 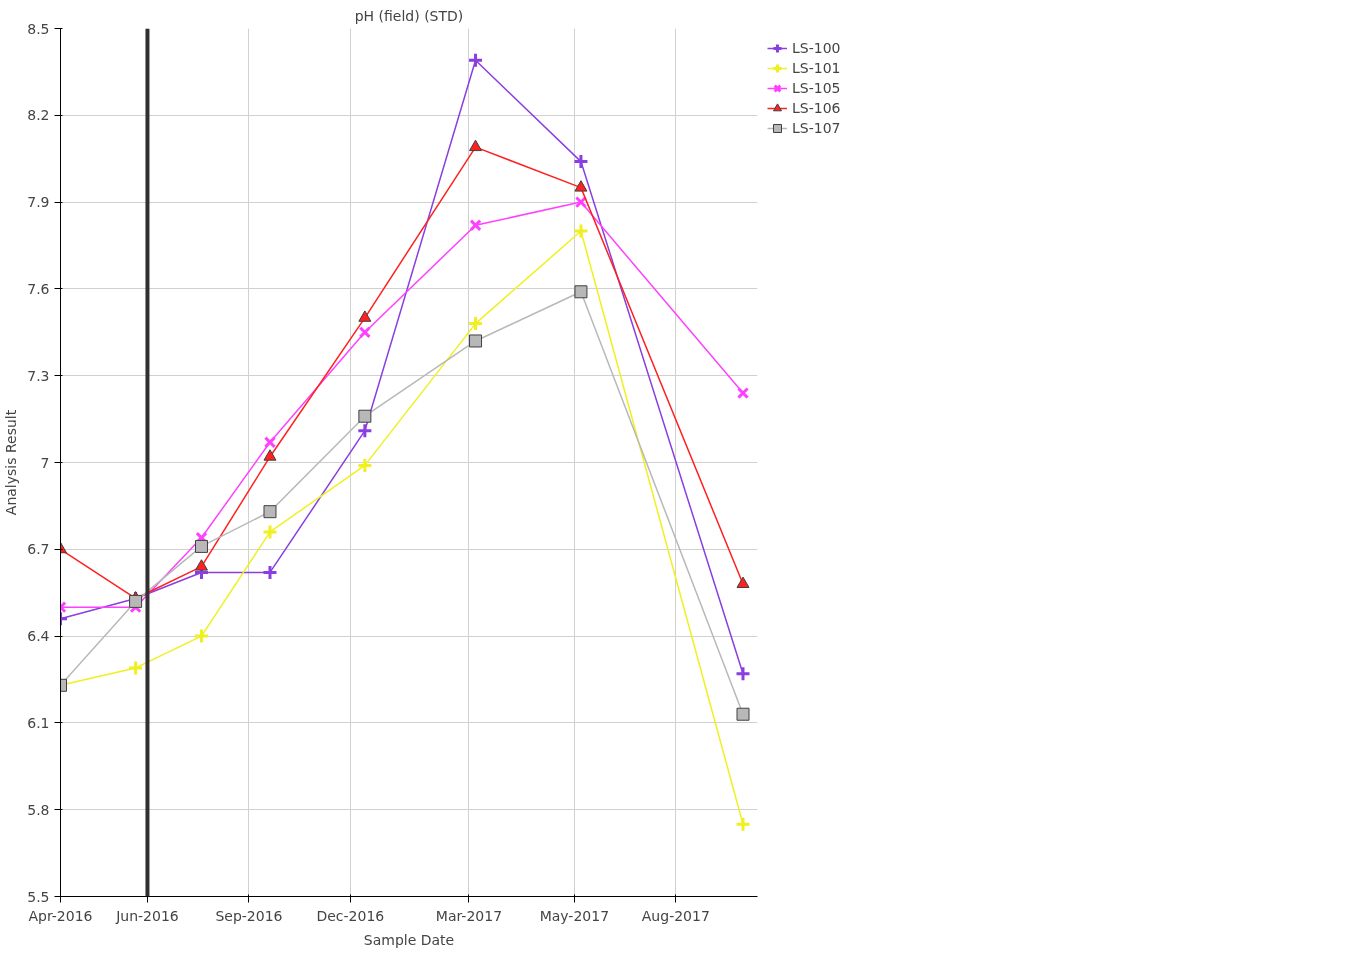 What do you see at coordinates (816, 48) in the screenshot?
I see `legend-label: LS-100` at bounding box center [816, 48].